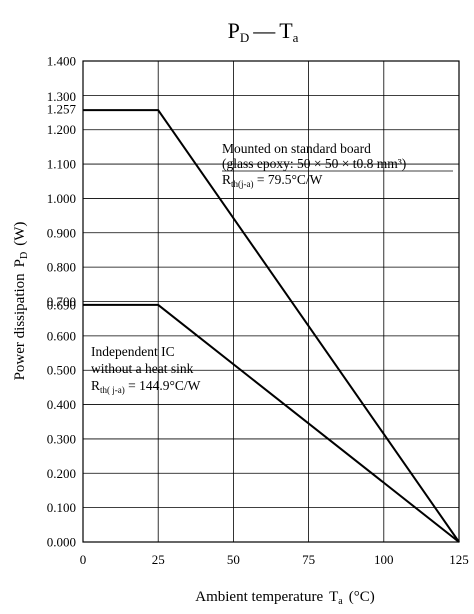 The height and width of the screenshot is (614, 474). I want to click on y-tick-label: 0.000, so click(61, 542).